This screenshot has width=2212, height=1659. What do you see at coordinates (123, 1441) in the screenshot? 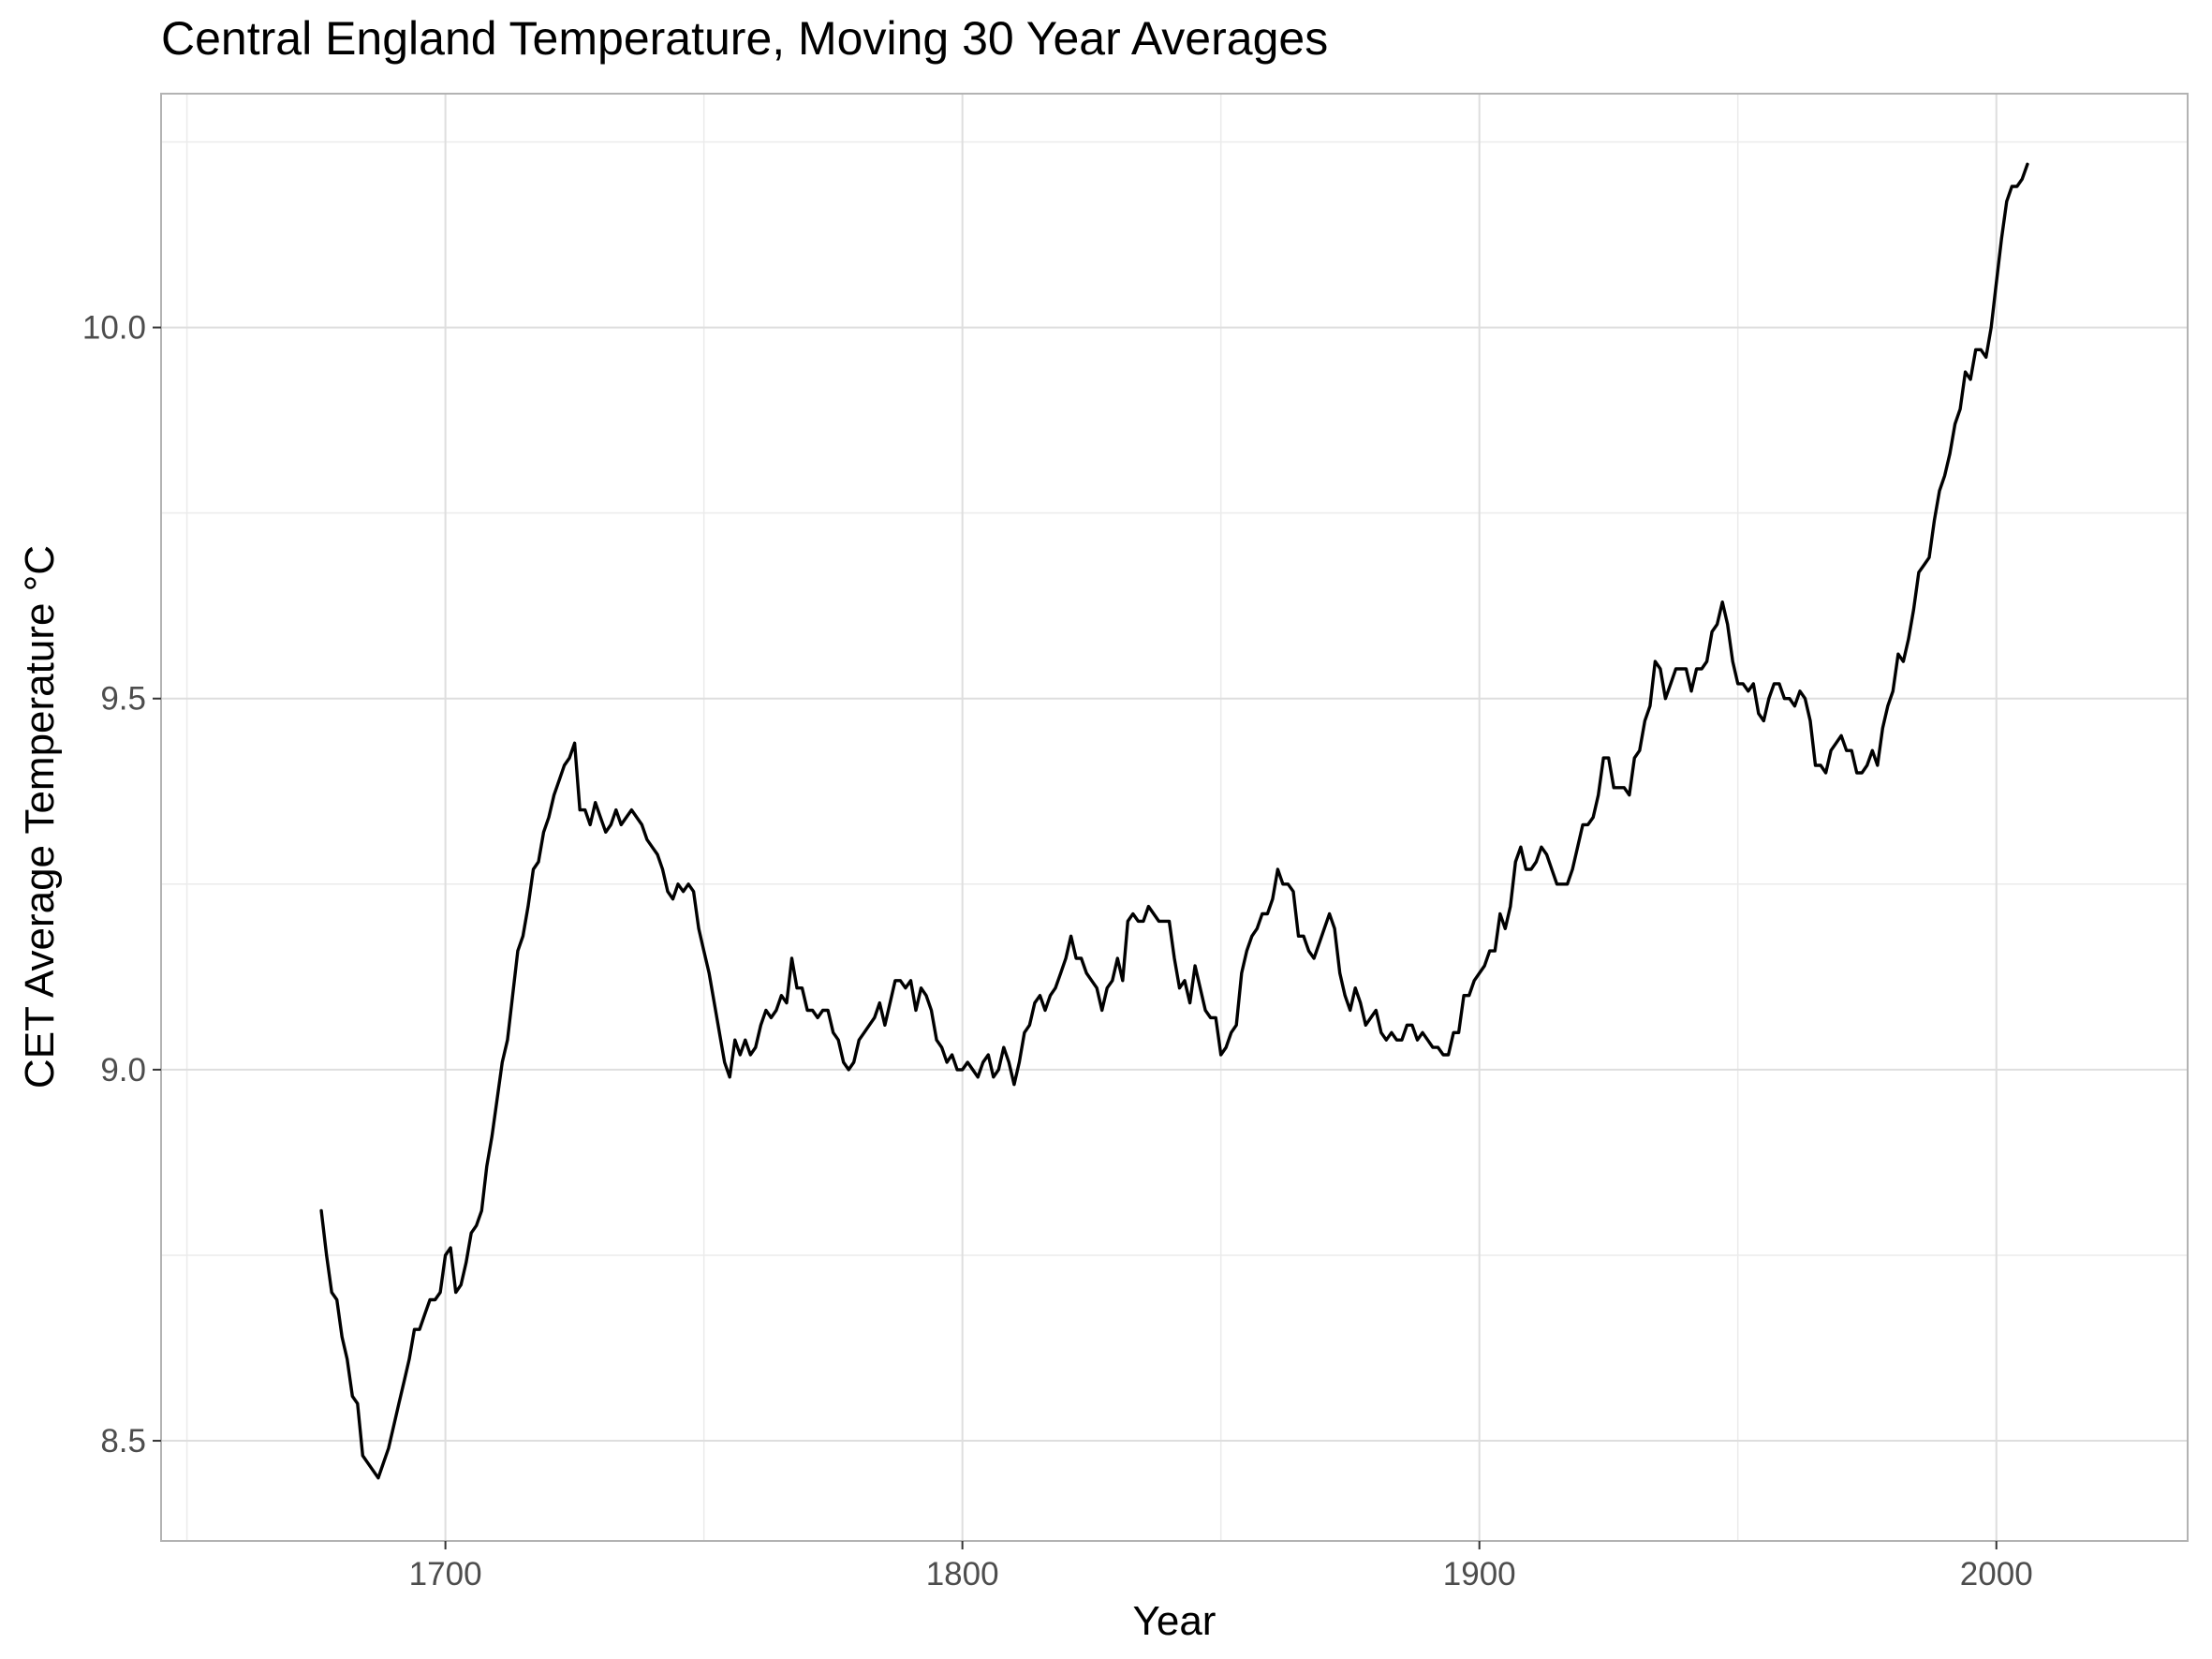
I see `y-tick-label: 8.5` at bounding box center [123, 1441].